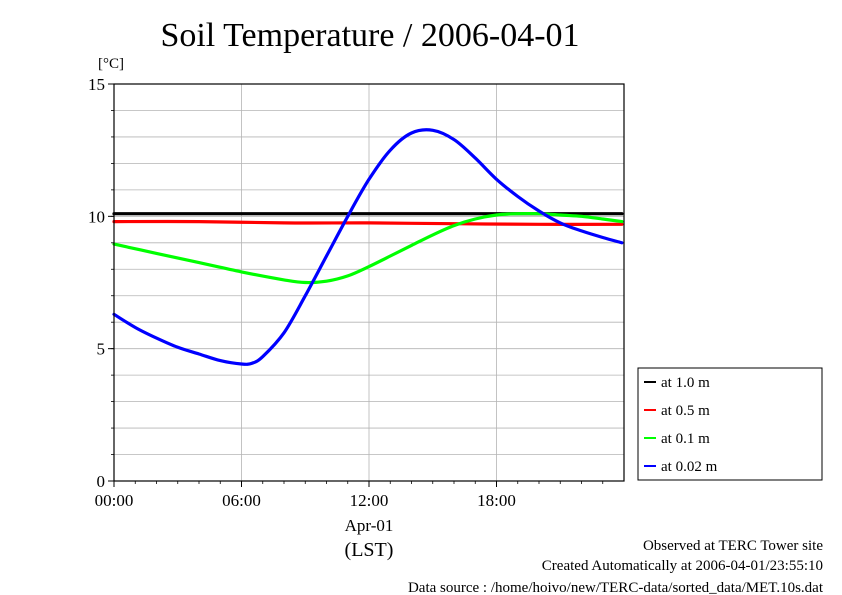 The width and height of the screenshot is (842, 595). What do you see at coordinates (111, 64) in the screenshot?
I see `y-axis-unit-label: [°C]` at bounding box center [111, 64].